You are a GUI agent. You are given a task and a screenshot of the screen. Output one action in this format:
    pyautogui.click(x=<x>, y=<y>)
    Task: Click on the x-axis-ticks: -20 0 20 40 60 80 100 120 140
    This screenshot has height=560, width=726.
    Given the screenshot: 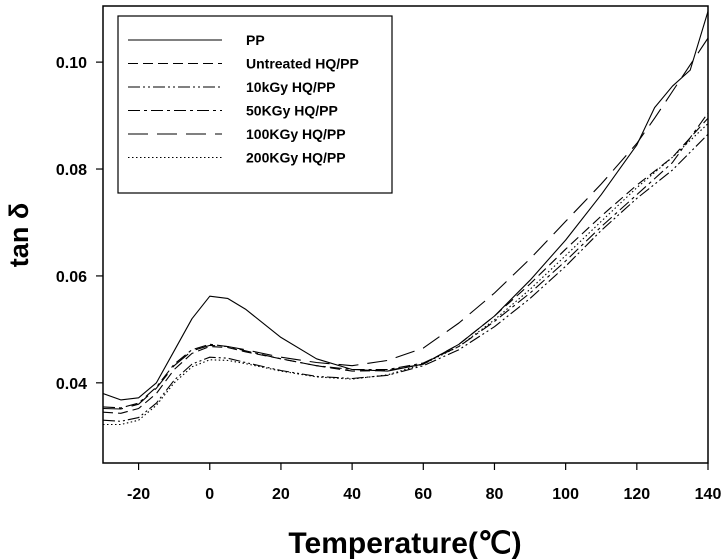 What is the action you would take?
    pyautogui.click(x=424, y=483)
    